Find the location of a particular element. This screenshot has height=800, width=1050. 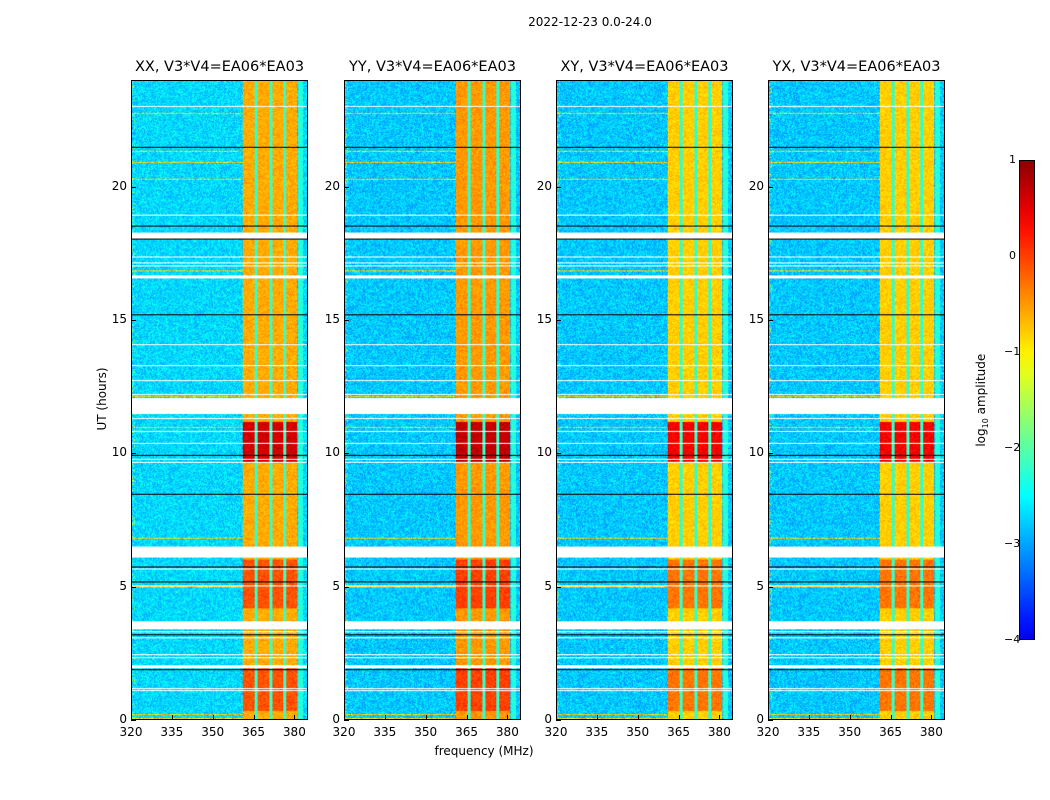

panel-title-3: XY, V3*V4=EA06*EA03 is located at coordinates (644, 67).